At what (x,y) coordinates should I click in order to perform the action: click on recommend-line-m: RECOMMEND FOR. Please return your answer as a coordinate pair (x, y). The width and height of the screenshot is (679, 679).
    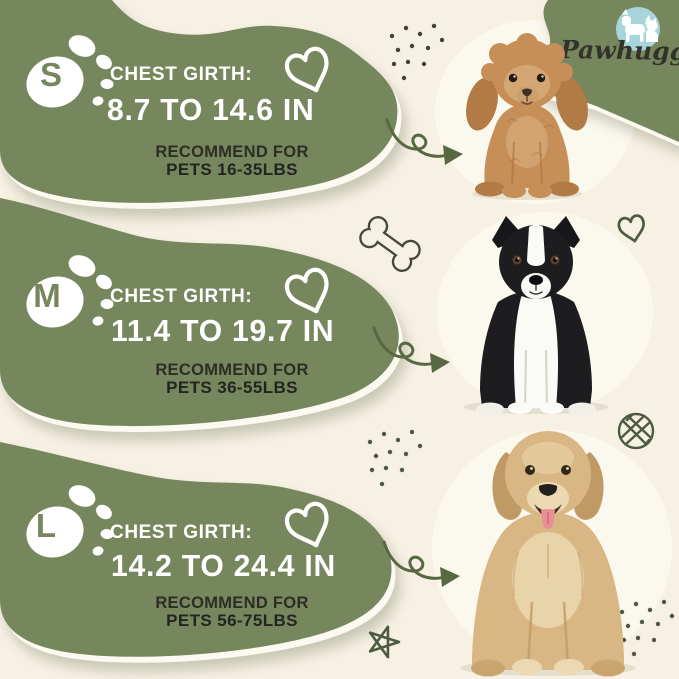
    Looking at the image, I should click on (232, 370).